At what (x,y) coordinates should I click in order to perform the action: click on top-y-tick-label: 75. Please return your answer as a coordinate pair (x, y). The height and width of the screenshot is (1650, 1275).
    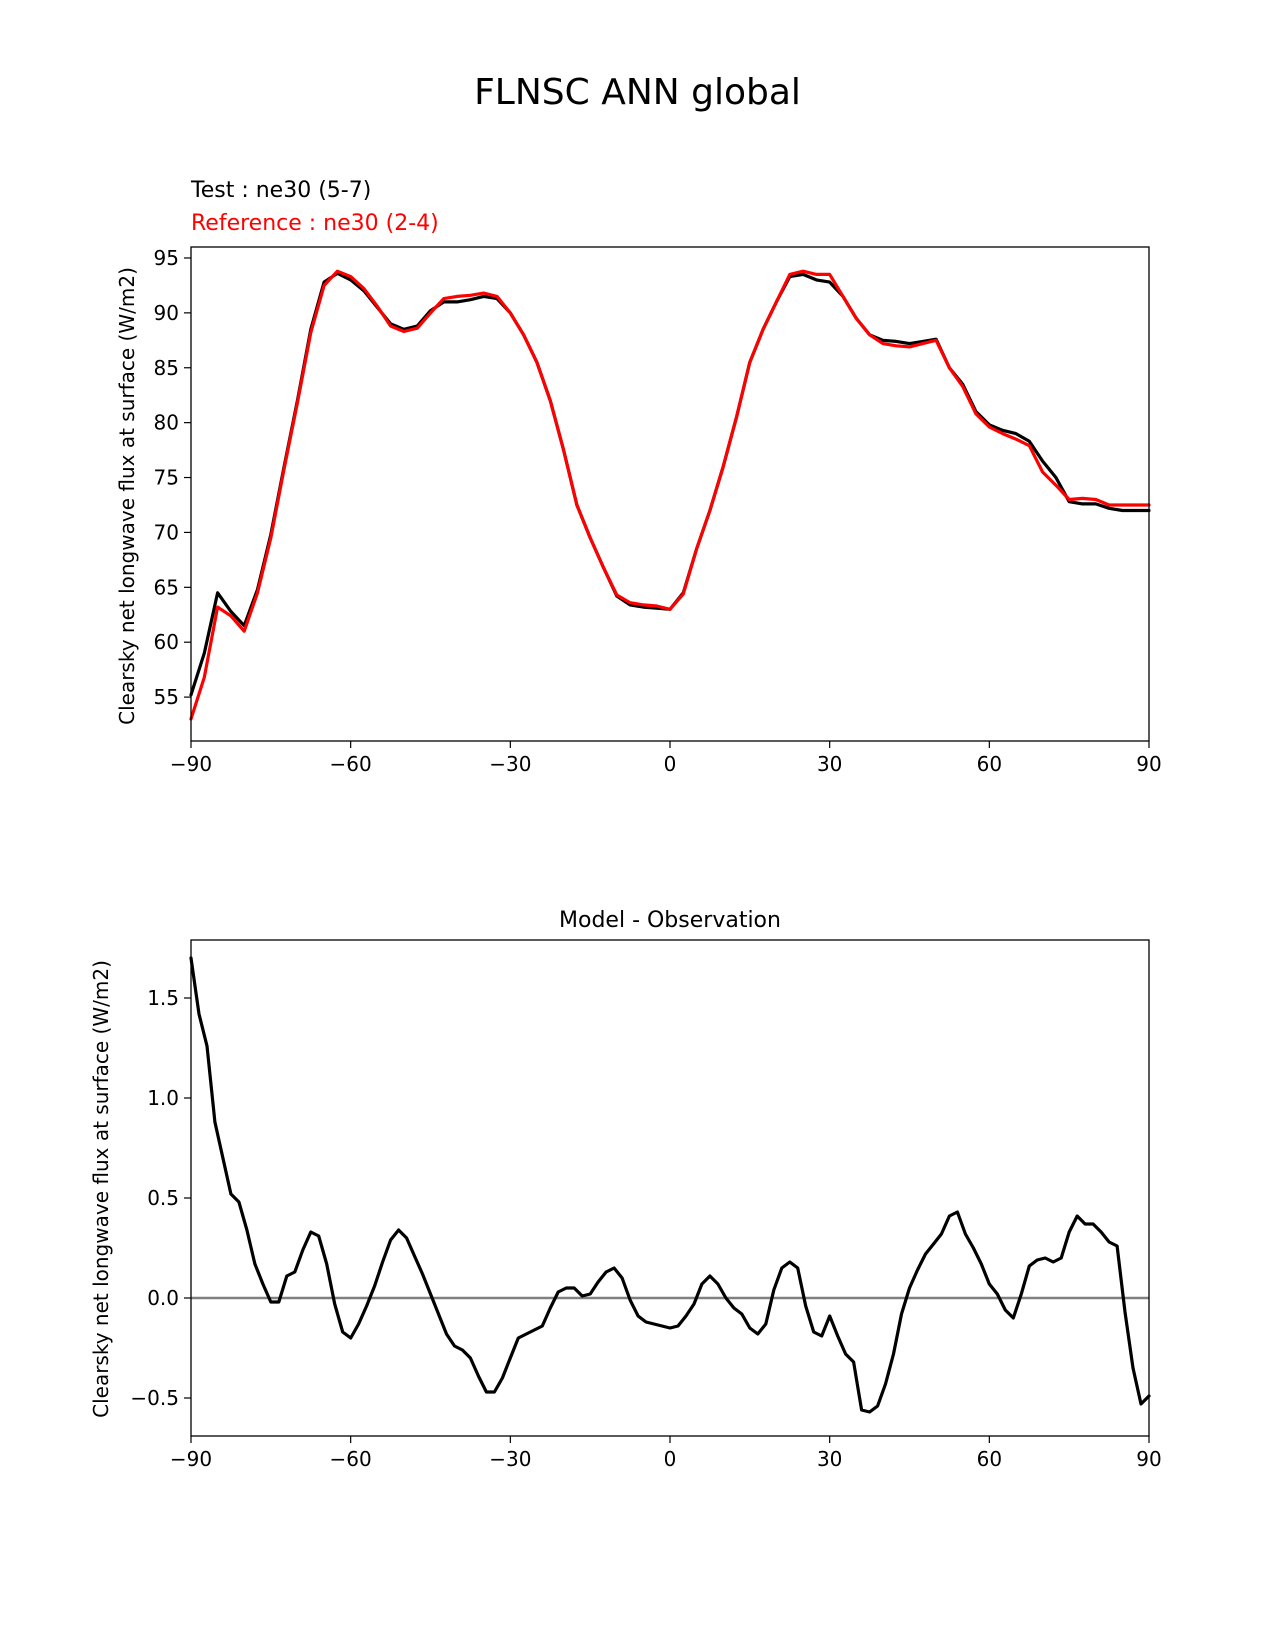
    Looking at the image, I should click on (166, 478).